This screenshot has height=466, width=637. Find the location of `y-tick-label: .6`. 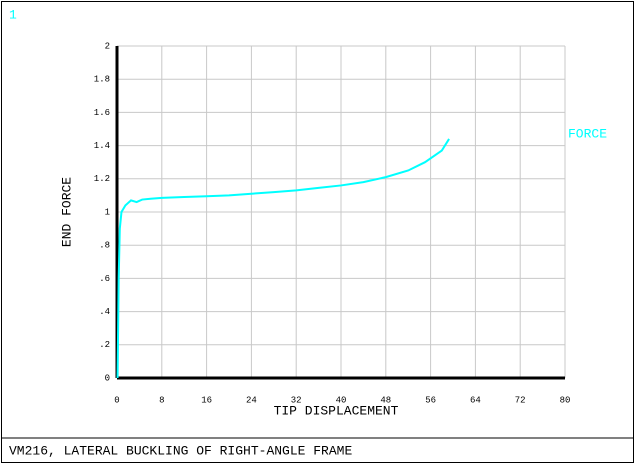

y-tick-label: .6 is located at coordinates (104, 279).